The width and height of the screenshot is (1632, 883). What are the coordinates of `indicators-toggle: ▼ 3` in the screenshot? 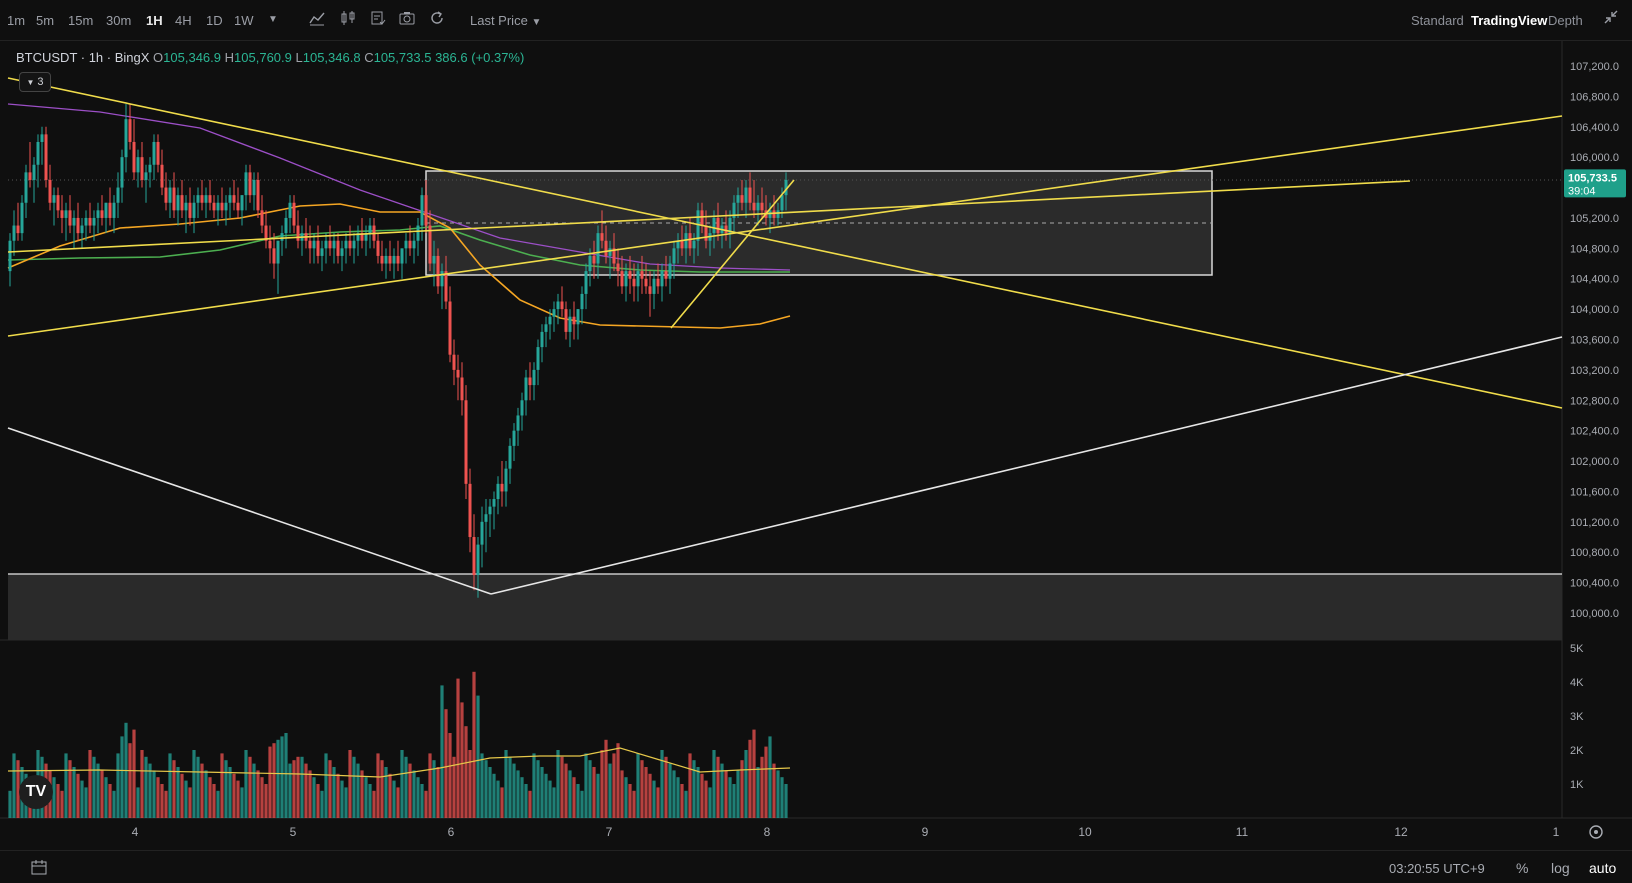 It's located at (35, 82).